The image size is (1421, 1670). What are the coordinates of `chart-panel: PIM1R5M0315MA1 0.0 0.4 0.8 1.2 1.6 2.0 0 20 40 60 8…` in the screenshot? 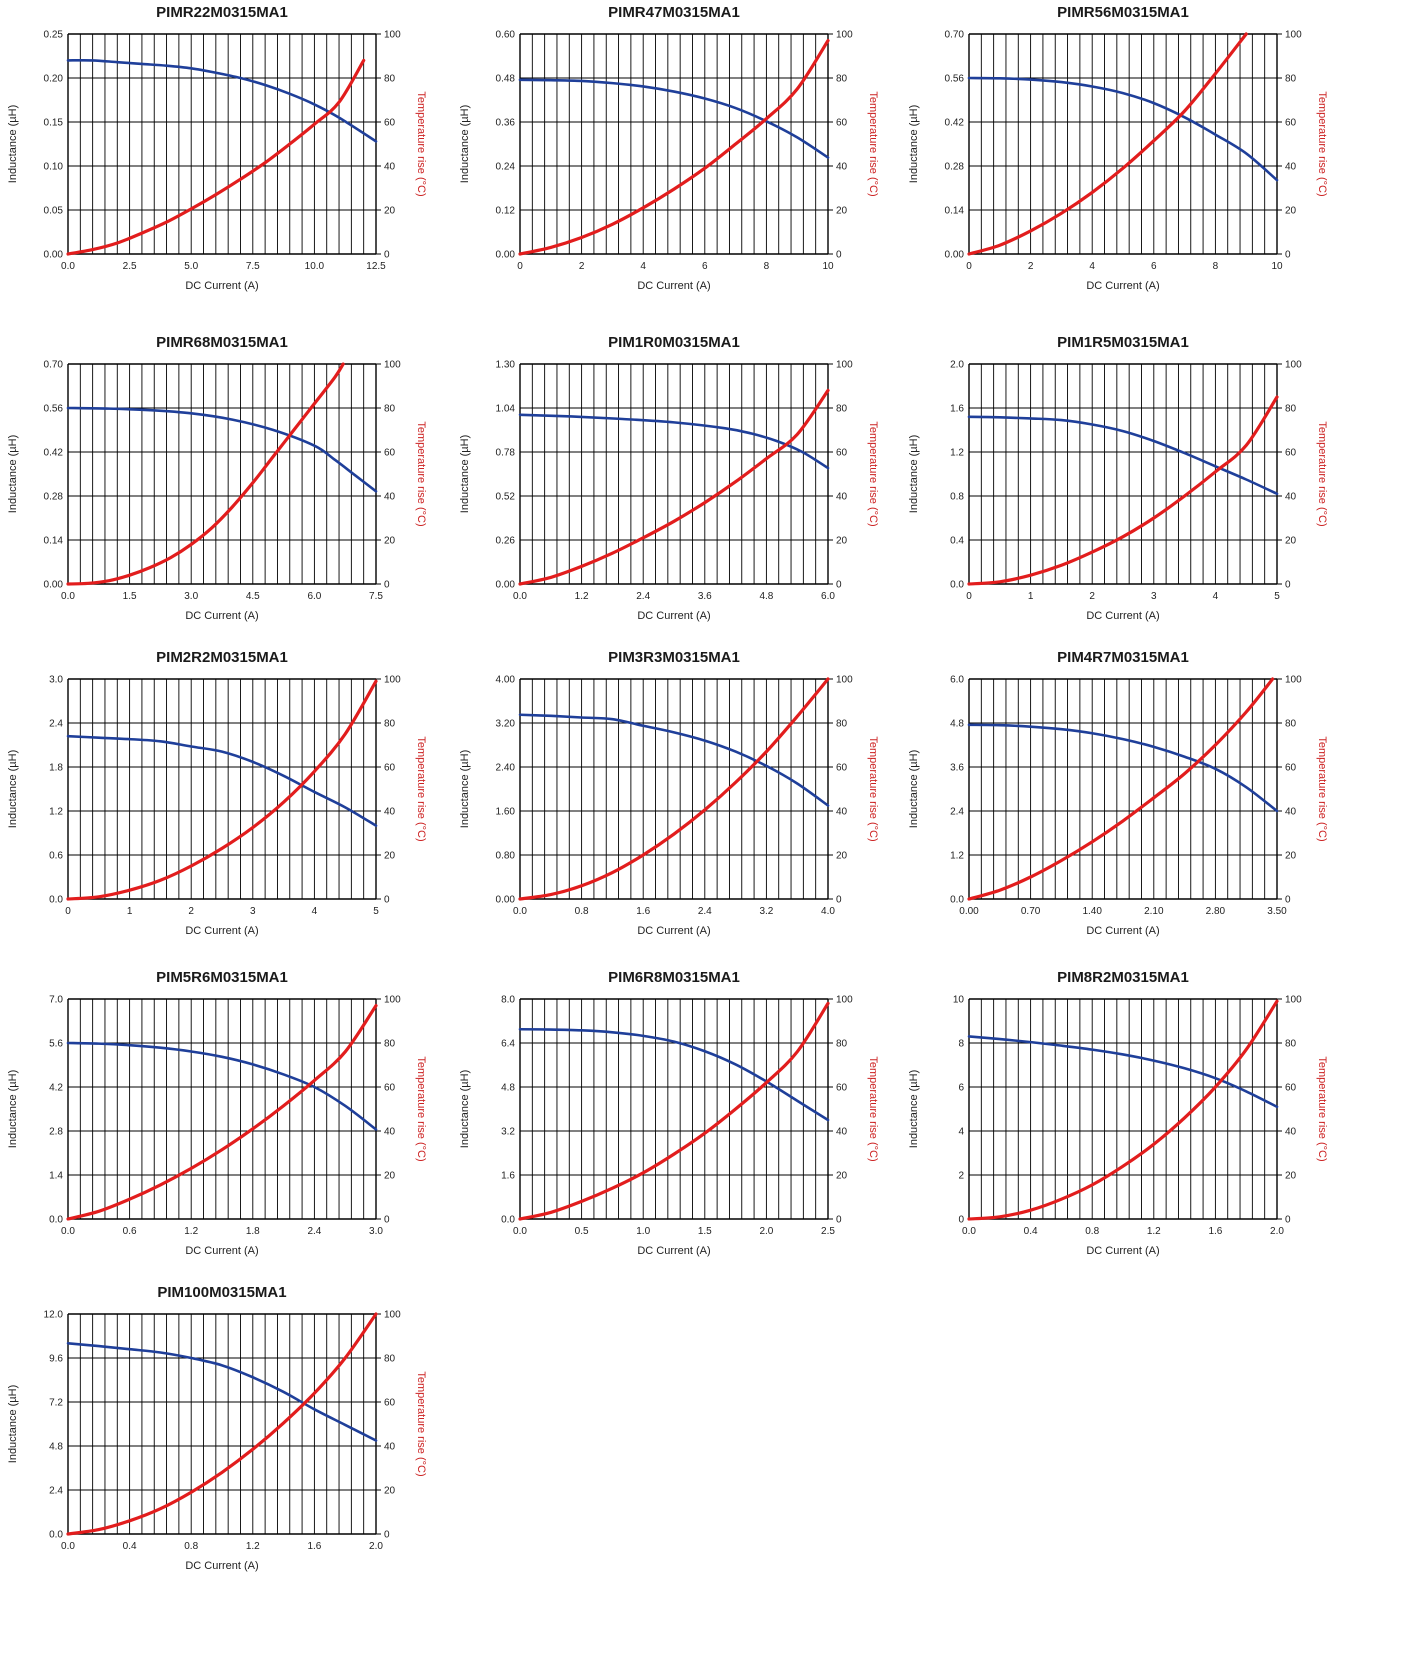 It's located at (1136, 497).